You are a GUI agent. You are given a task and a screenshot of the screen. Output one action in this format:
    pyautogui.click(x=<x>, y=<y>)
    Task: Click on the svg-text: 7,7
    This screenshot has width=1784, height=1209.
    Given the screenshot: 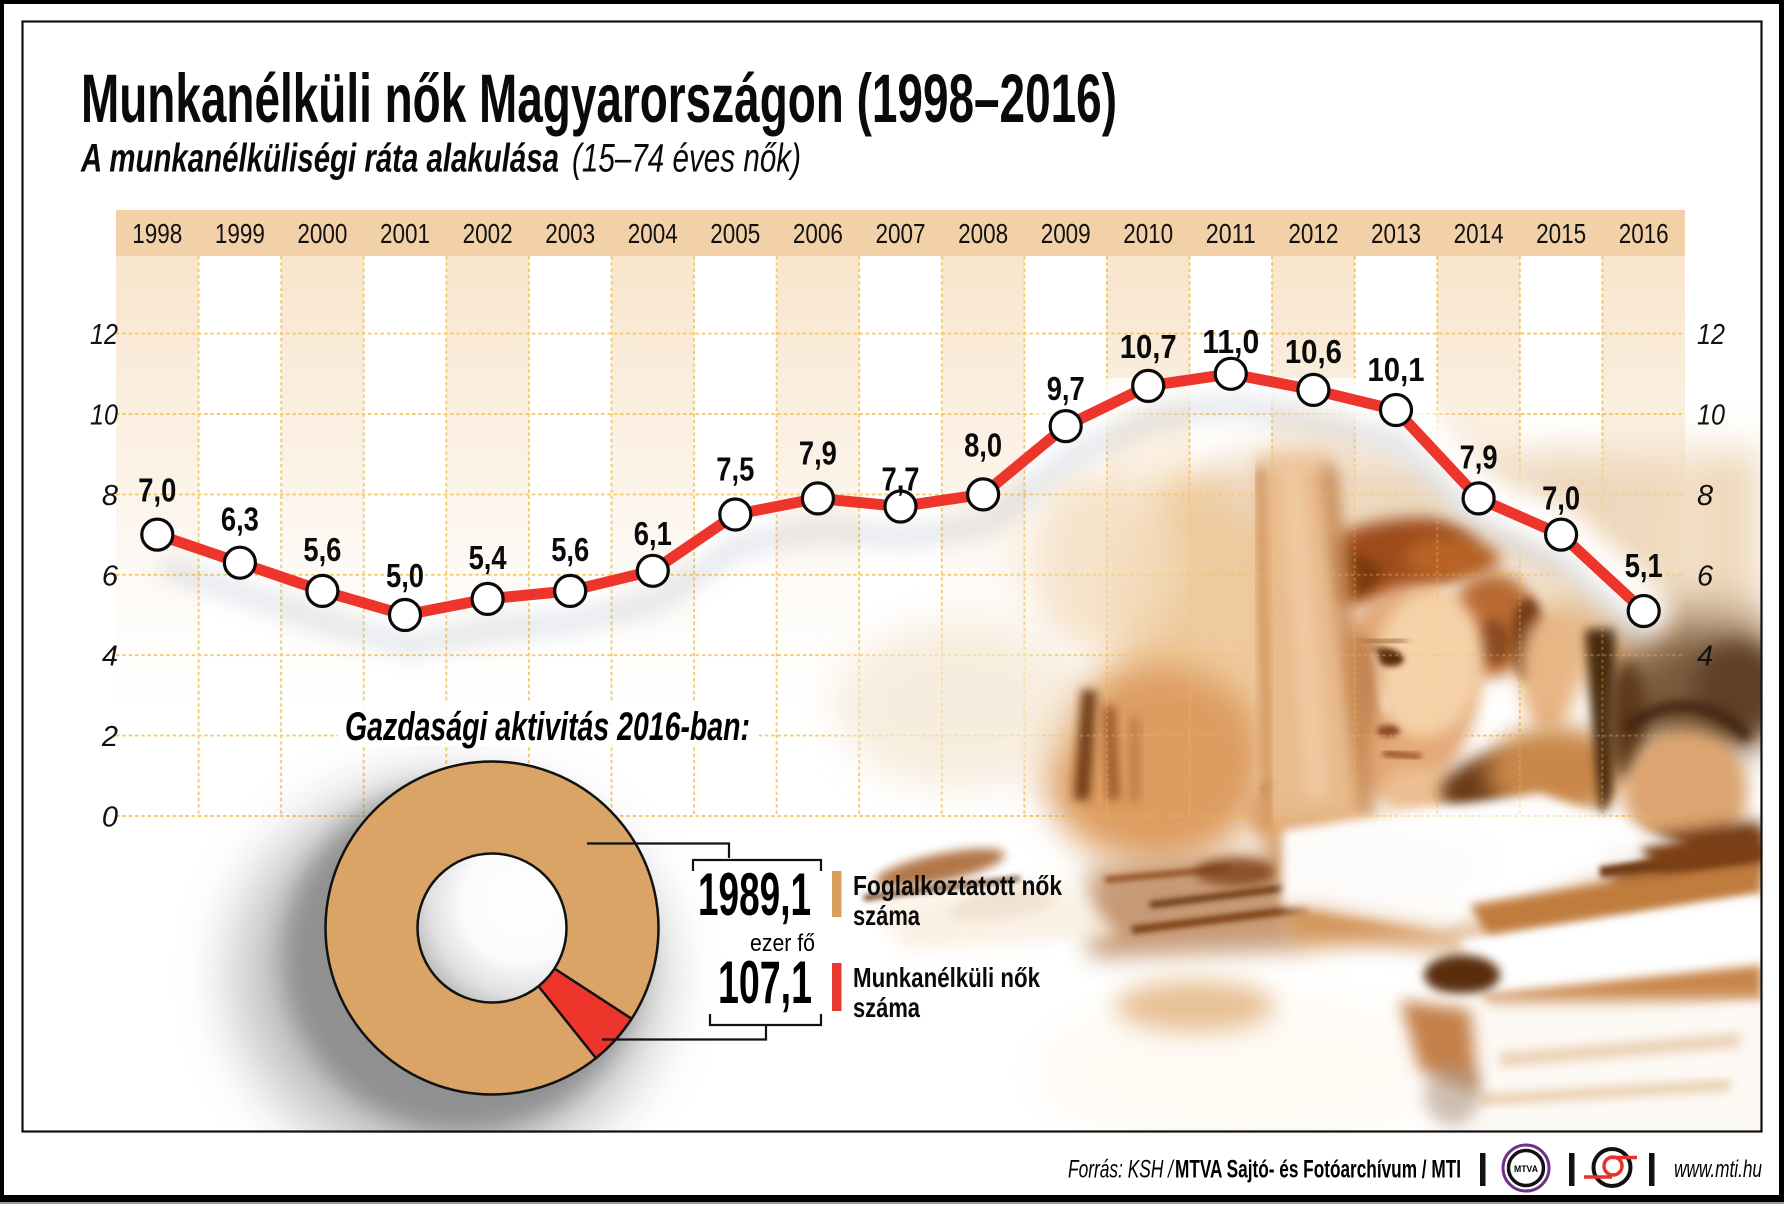 What is the action you would take?
    pyautogui.click(x=901, y=480)
    